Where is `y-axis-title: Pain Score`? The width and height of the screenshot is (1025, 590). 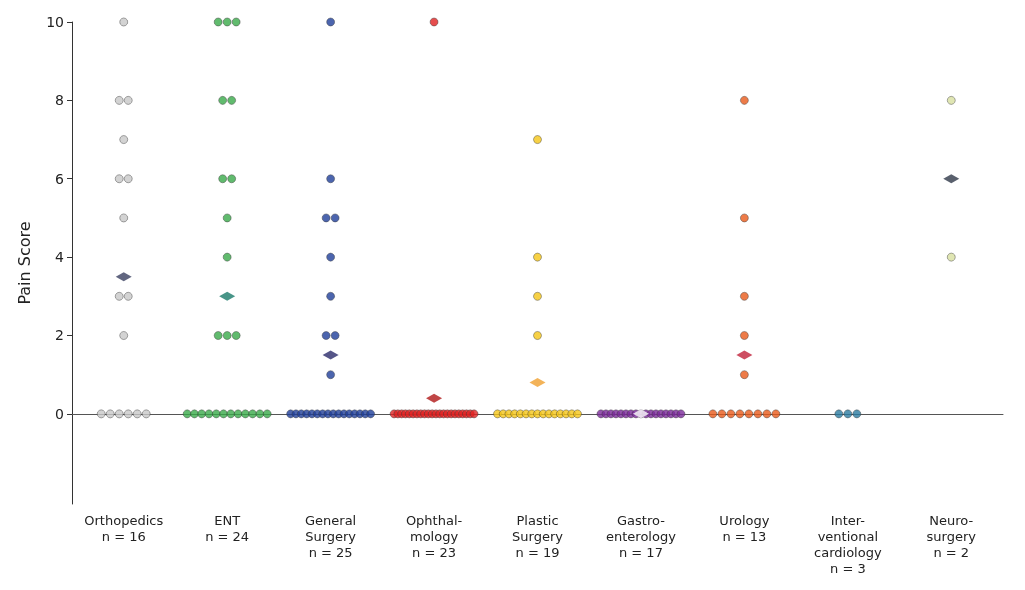
y-axis-title: Pain Score is located at coordinates (24, 263).